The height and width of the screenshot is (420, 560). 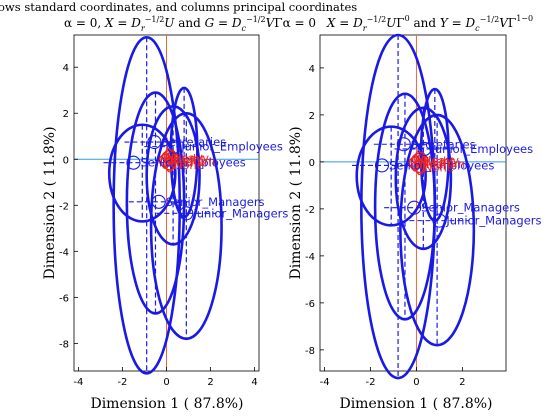 What do you see at coordinates (190, 24) in the screenshot?
I see `subplot-left-title: α = 0, X = Dr−1/2U and G = Dc−1/2VΓα = 0` at bounding box center [190, 24].